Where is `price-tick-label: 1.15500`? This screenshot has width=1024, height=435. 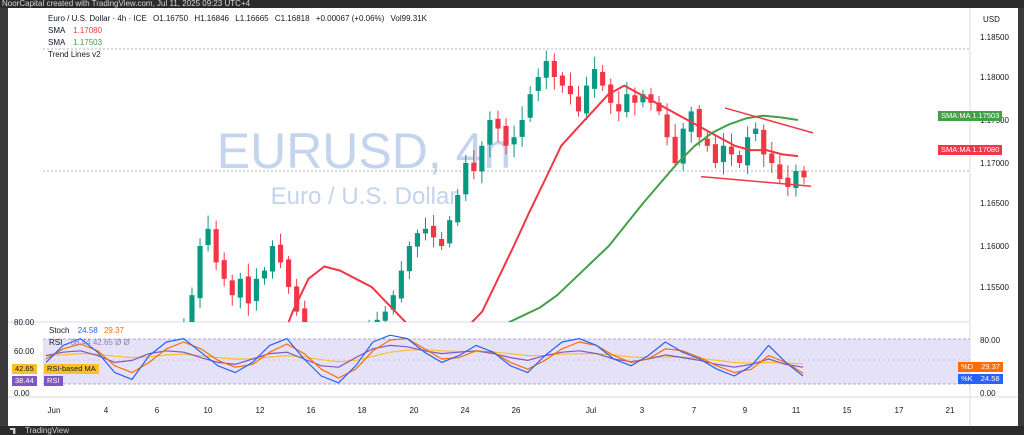
price-tick-label: 1.15500 is located at coordinates (994, 287).